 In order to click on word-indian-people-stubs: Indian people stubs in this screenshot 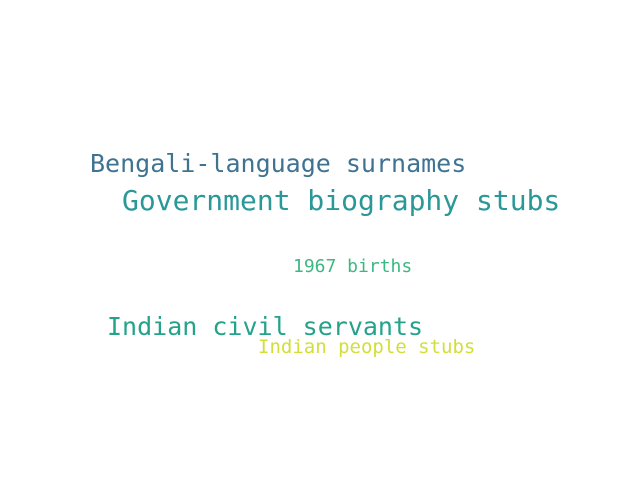, I will do `click(367, 347)`.